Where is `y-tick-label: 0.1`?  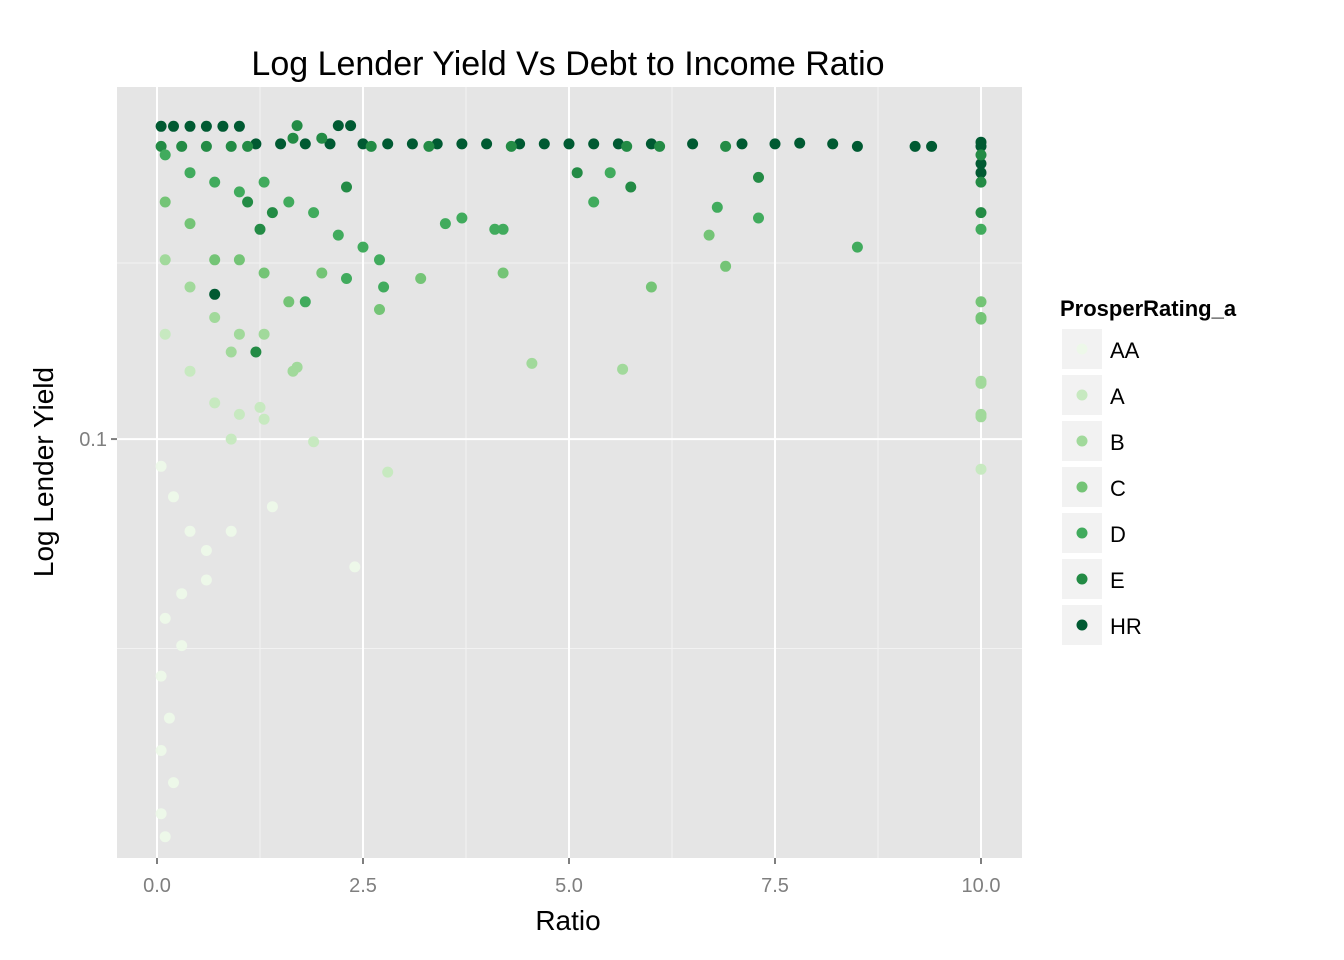
y-tick-label: 0.1 is located at coordinates (93, 440).